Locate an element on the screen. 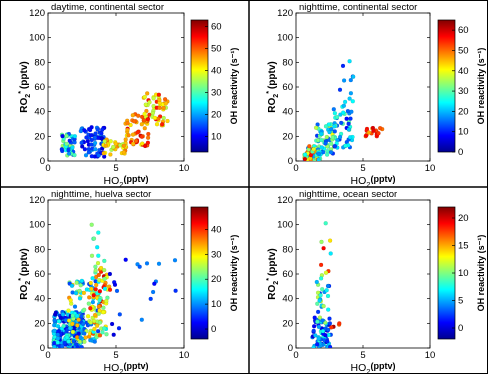 The height and width of the screenshot is (374, 488). y-label-unit: (pptv) is located at coordinates (24, 75).